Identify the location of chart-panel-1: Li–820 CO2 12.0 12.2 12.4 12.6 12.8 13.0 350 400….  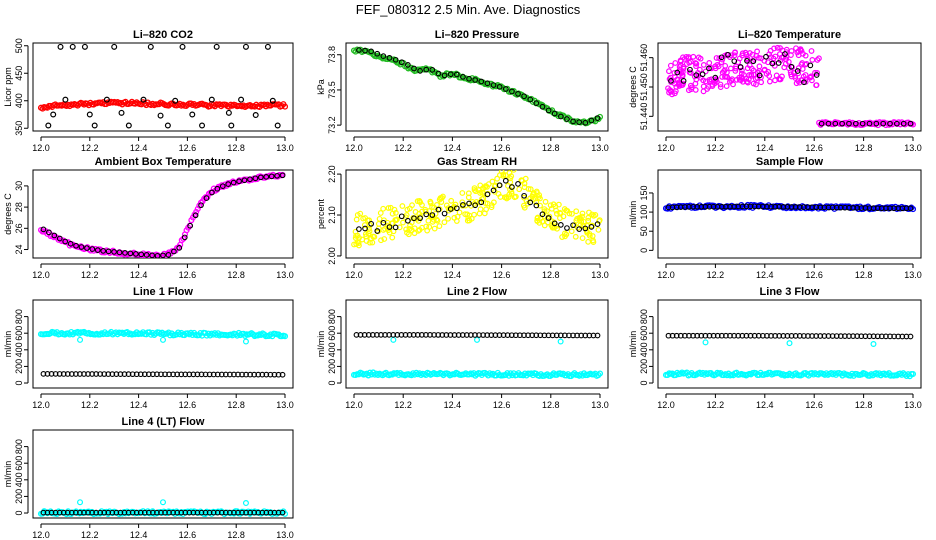
(148, 91).